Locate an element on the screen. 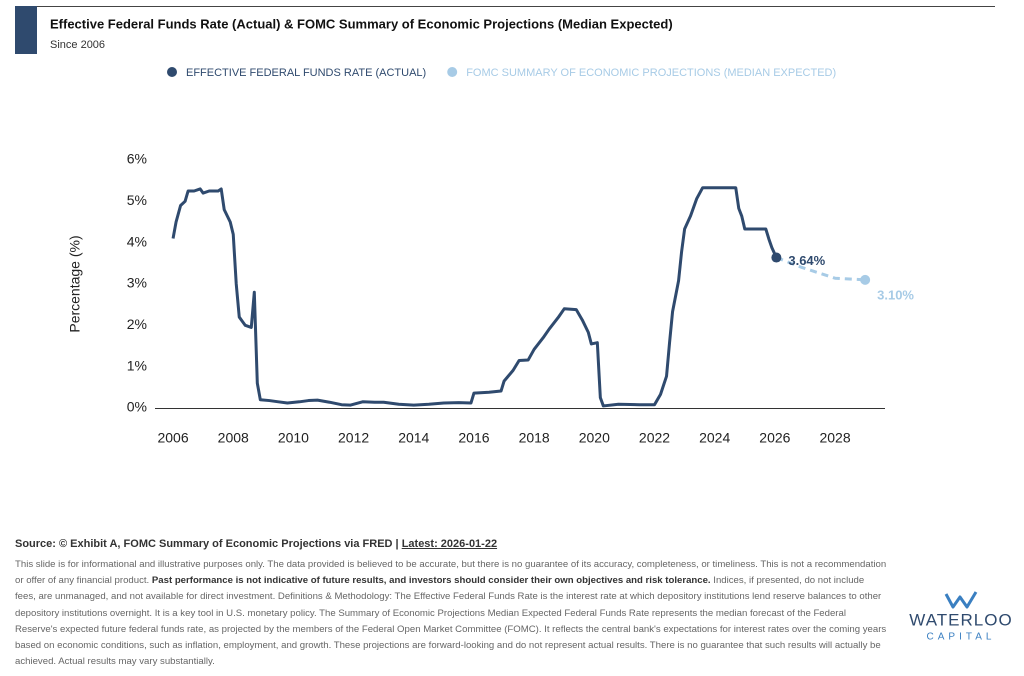 This screenshot has width=1024, height=676. legend-label: EFFECTIVE FEDERAL FUNDS RATE (ACTUAL) is located at coordinates (306, 73).